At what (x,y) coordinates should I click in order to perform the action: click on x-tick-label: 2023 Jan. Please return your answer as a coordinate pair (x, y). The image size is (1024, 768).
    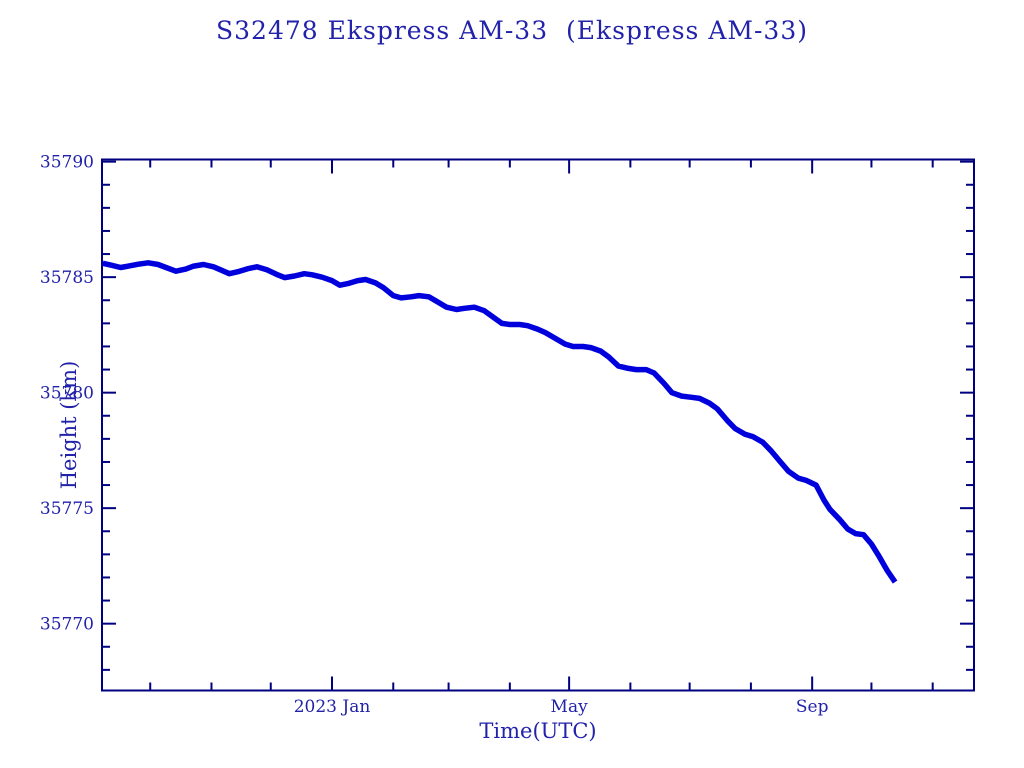
    Looking at the image, I should click on (332, 707).